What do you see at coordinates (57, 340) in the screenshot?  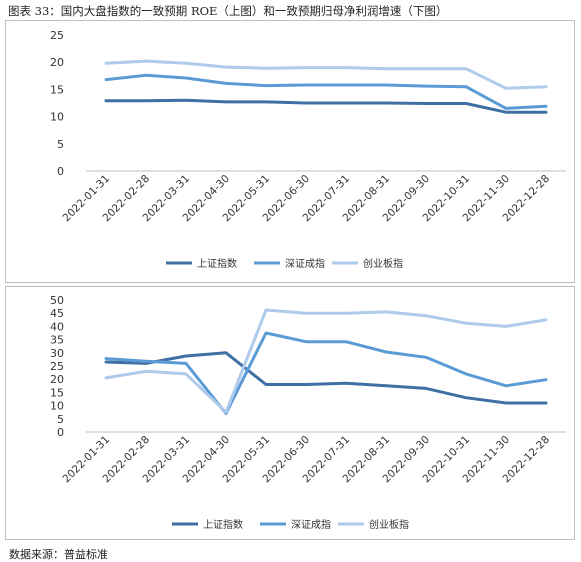 I see `y-tick-label: 35` at bounding box center [57, 340].